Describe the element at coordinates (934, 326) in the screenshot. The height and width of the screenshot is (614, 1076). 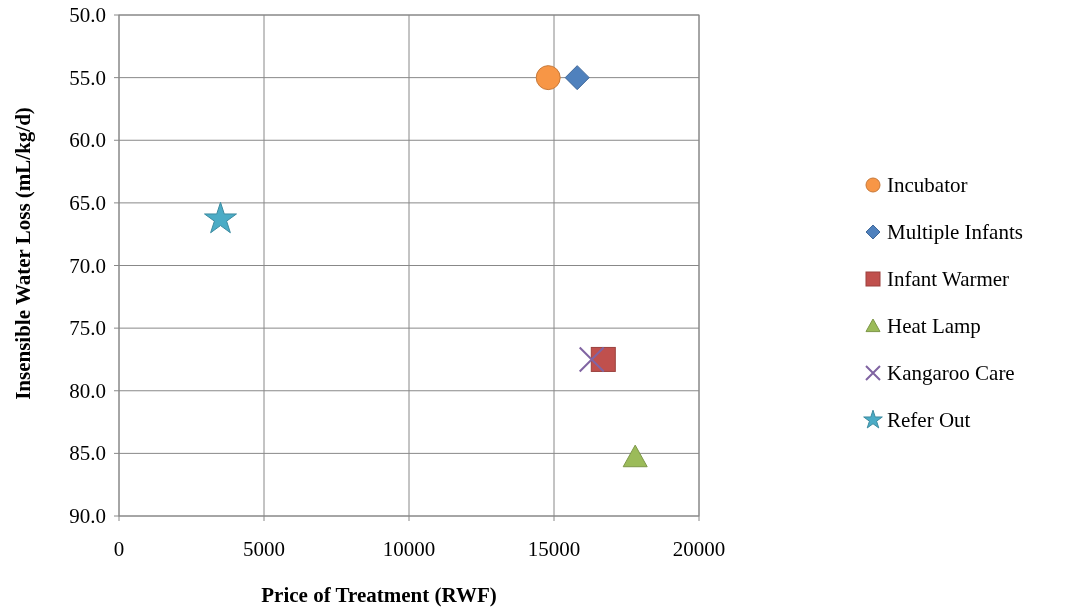
I see `legend-label: Heat Lamp` at that location.